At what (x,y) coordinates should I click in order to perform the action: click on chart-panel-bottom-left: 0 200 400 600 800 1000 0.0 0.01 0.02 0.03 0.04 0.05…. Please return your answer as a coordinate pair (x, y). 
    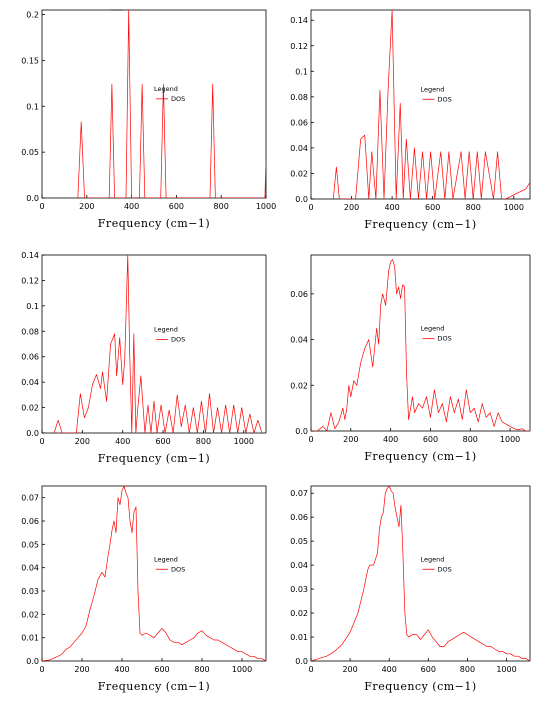
    Looking at the image, I should click on (144, 589).